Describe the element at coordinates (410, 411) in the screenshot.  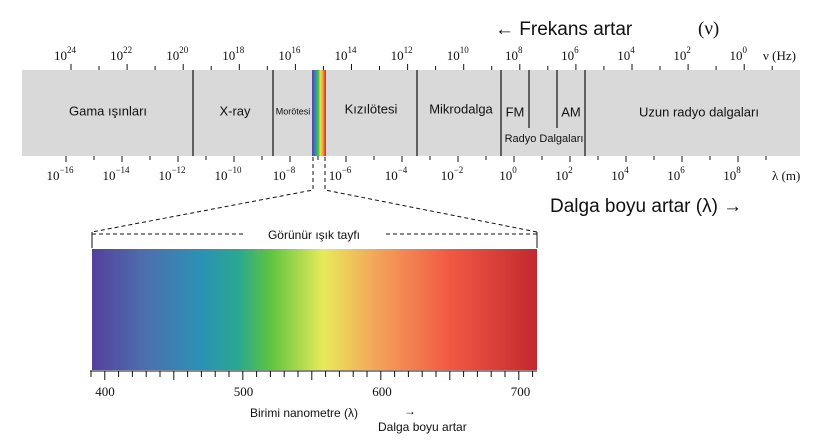
I see `arrow: →` at that location.